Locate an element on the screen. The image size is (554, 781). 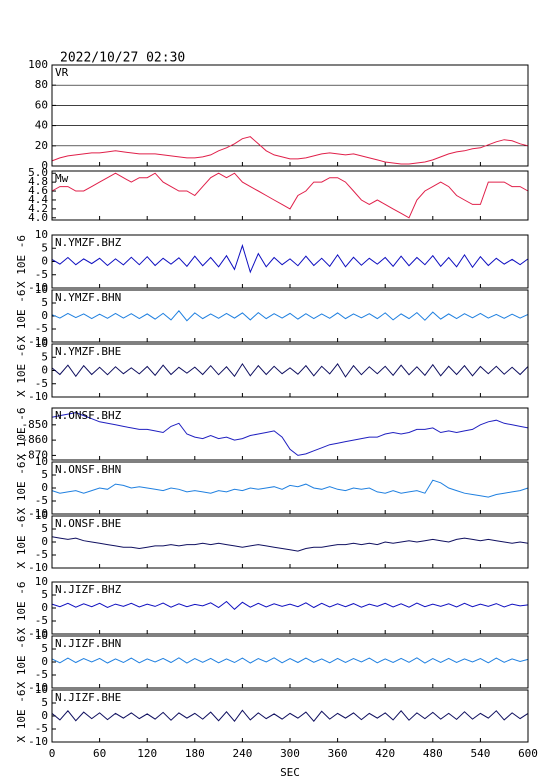
y-tick-label: 20 is located at coordinates (41, 145).